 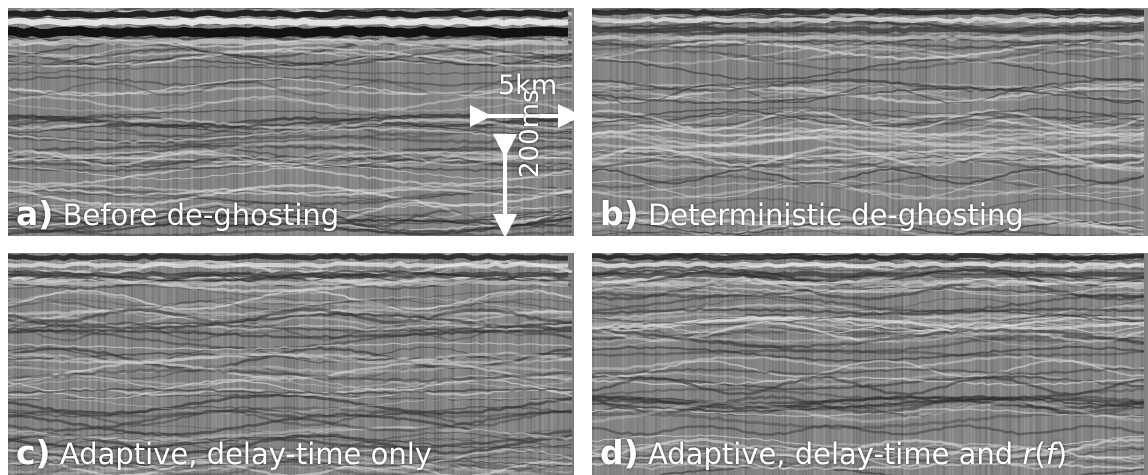 I want to click on panel-c-label: c) Adaptive, delay-time only, so click(x=224, y=452).